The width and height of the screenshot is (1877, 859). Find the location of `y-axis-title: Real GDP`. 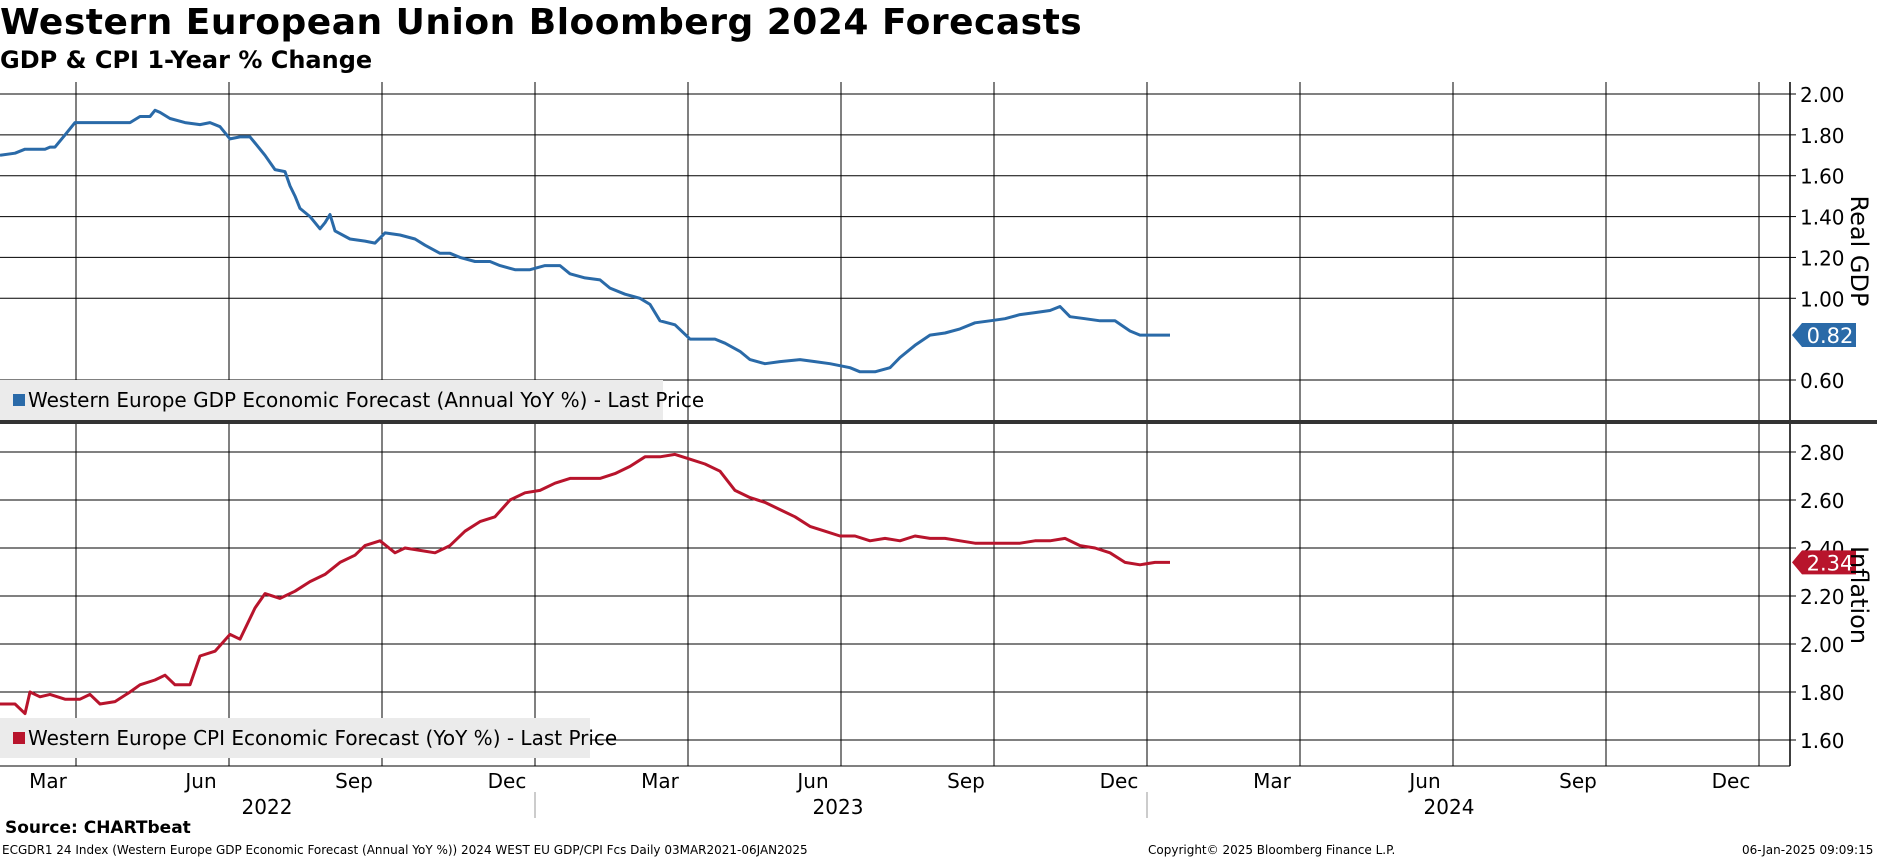

y-axis-title: Real GDP is located at coordinates (1859, 251).